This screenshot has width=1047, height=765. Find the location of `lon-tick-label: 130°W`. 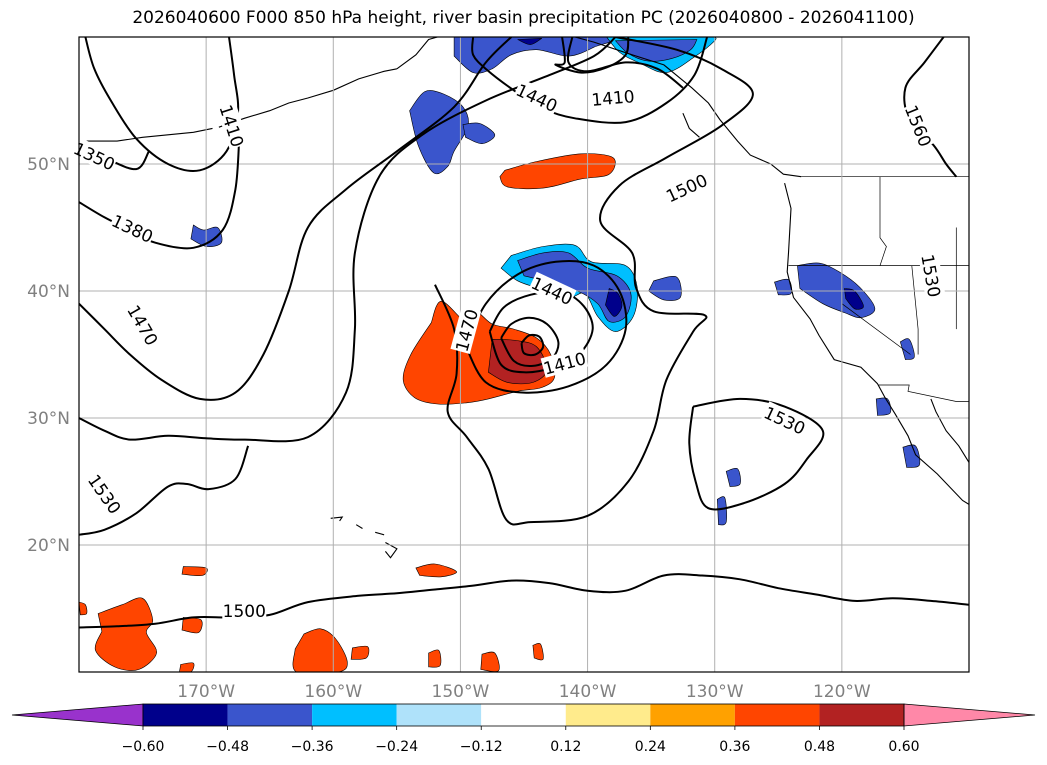

lon-tick-label: 130°W is located at coordinates (715, 692).